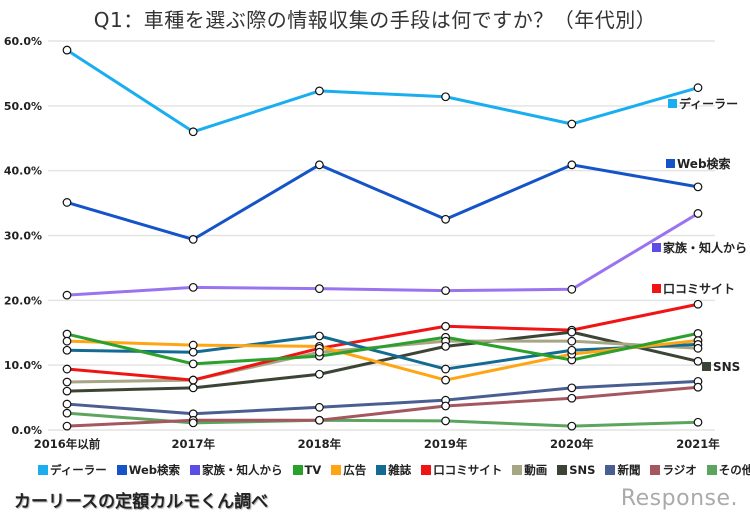 This screenshot has height=520, width=750. Describe the element at coordinates (23, 365) in the screenshot. I see `y-tick-label: 10.0%` at that location.